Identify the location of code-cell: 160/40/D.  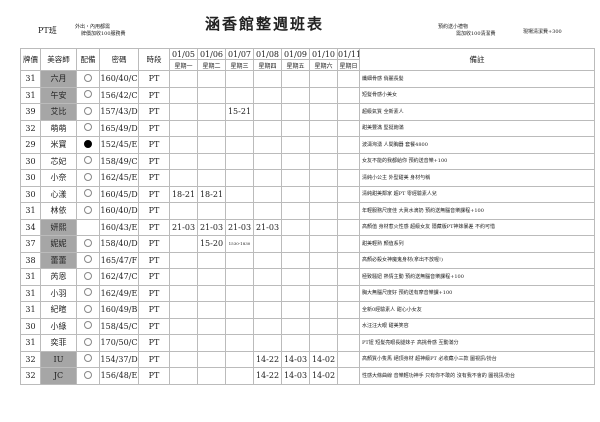
(119, 211).